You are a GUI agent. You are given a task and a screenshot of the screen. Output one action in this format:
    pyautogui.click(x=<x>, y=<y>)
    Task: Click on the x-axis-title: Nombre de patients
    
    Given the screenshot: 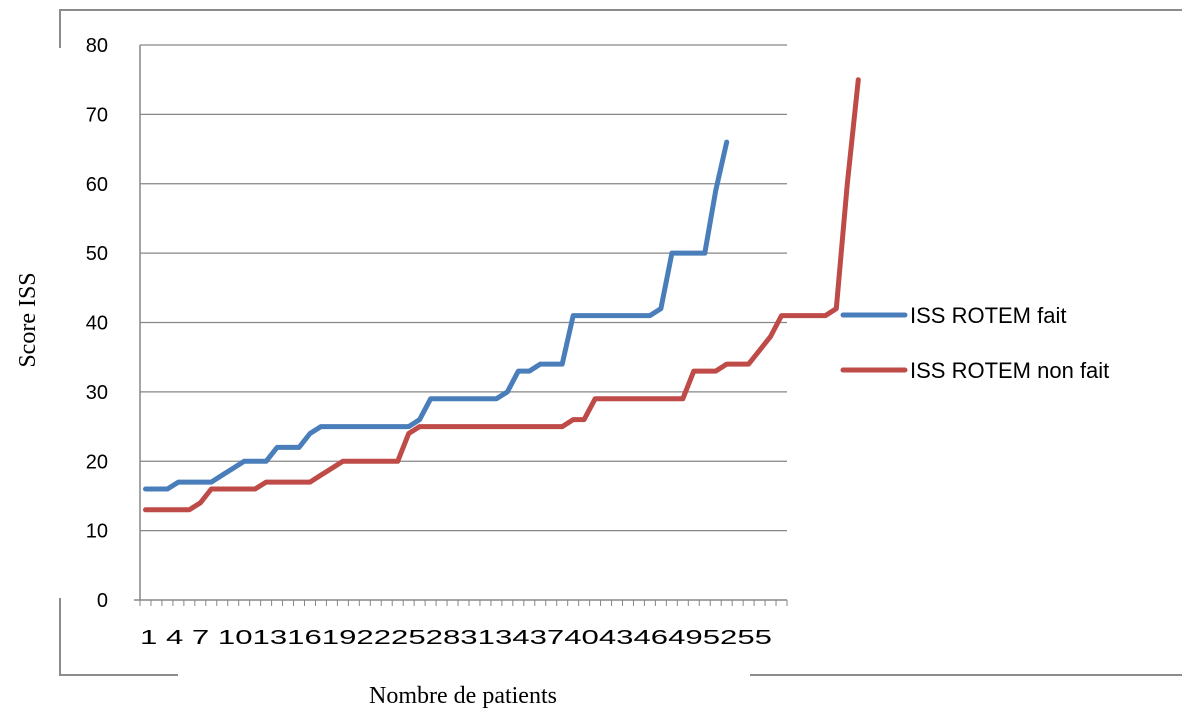 What is the action you would take?
    pyautogui.click(x=463, y=696)
    